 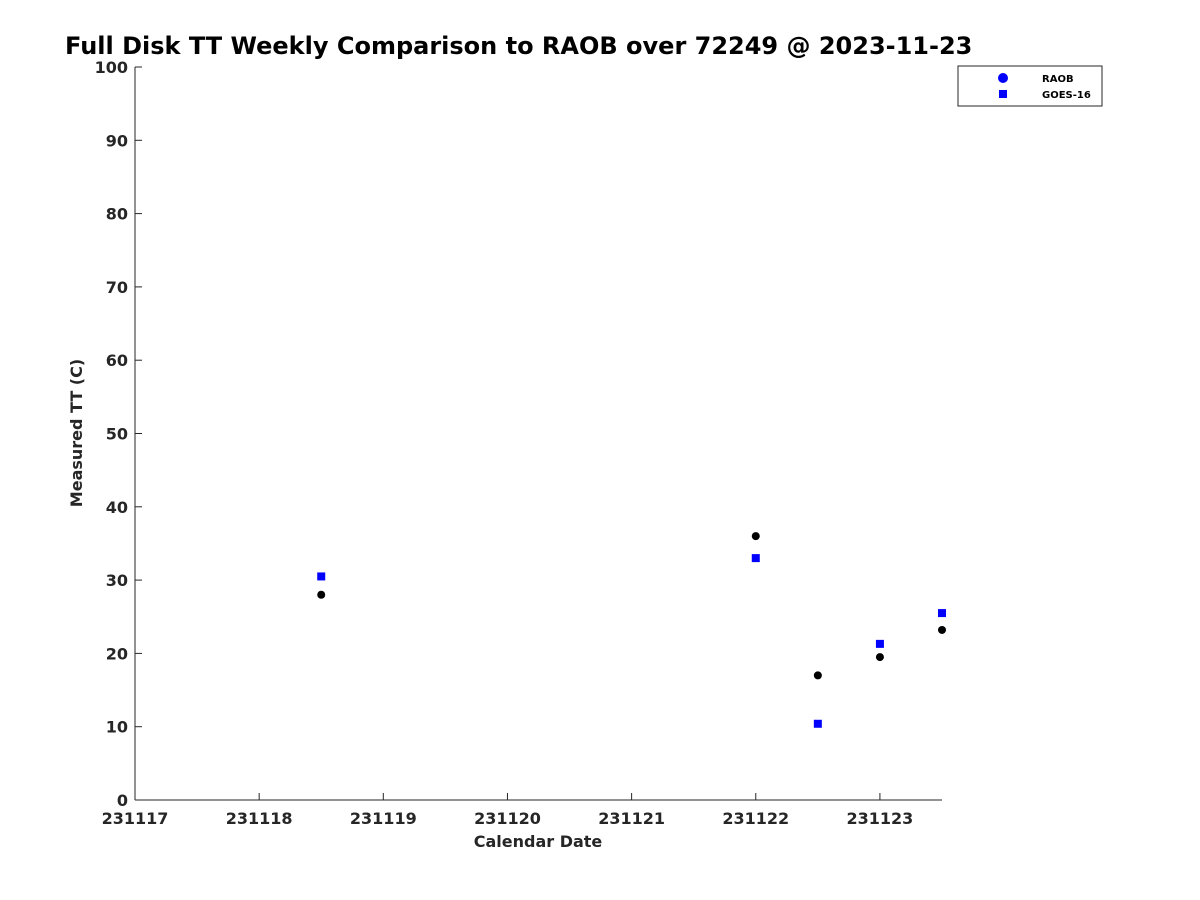 I want to click on legend-entry-label: GOES-16, so click(x=1066, y=95).